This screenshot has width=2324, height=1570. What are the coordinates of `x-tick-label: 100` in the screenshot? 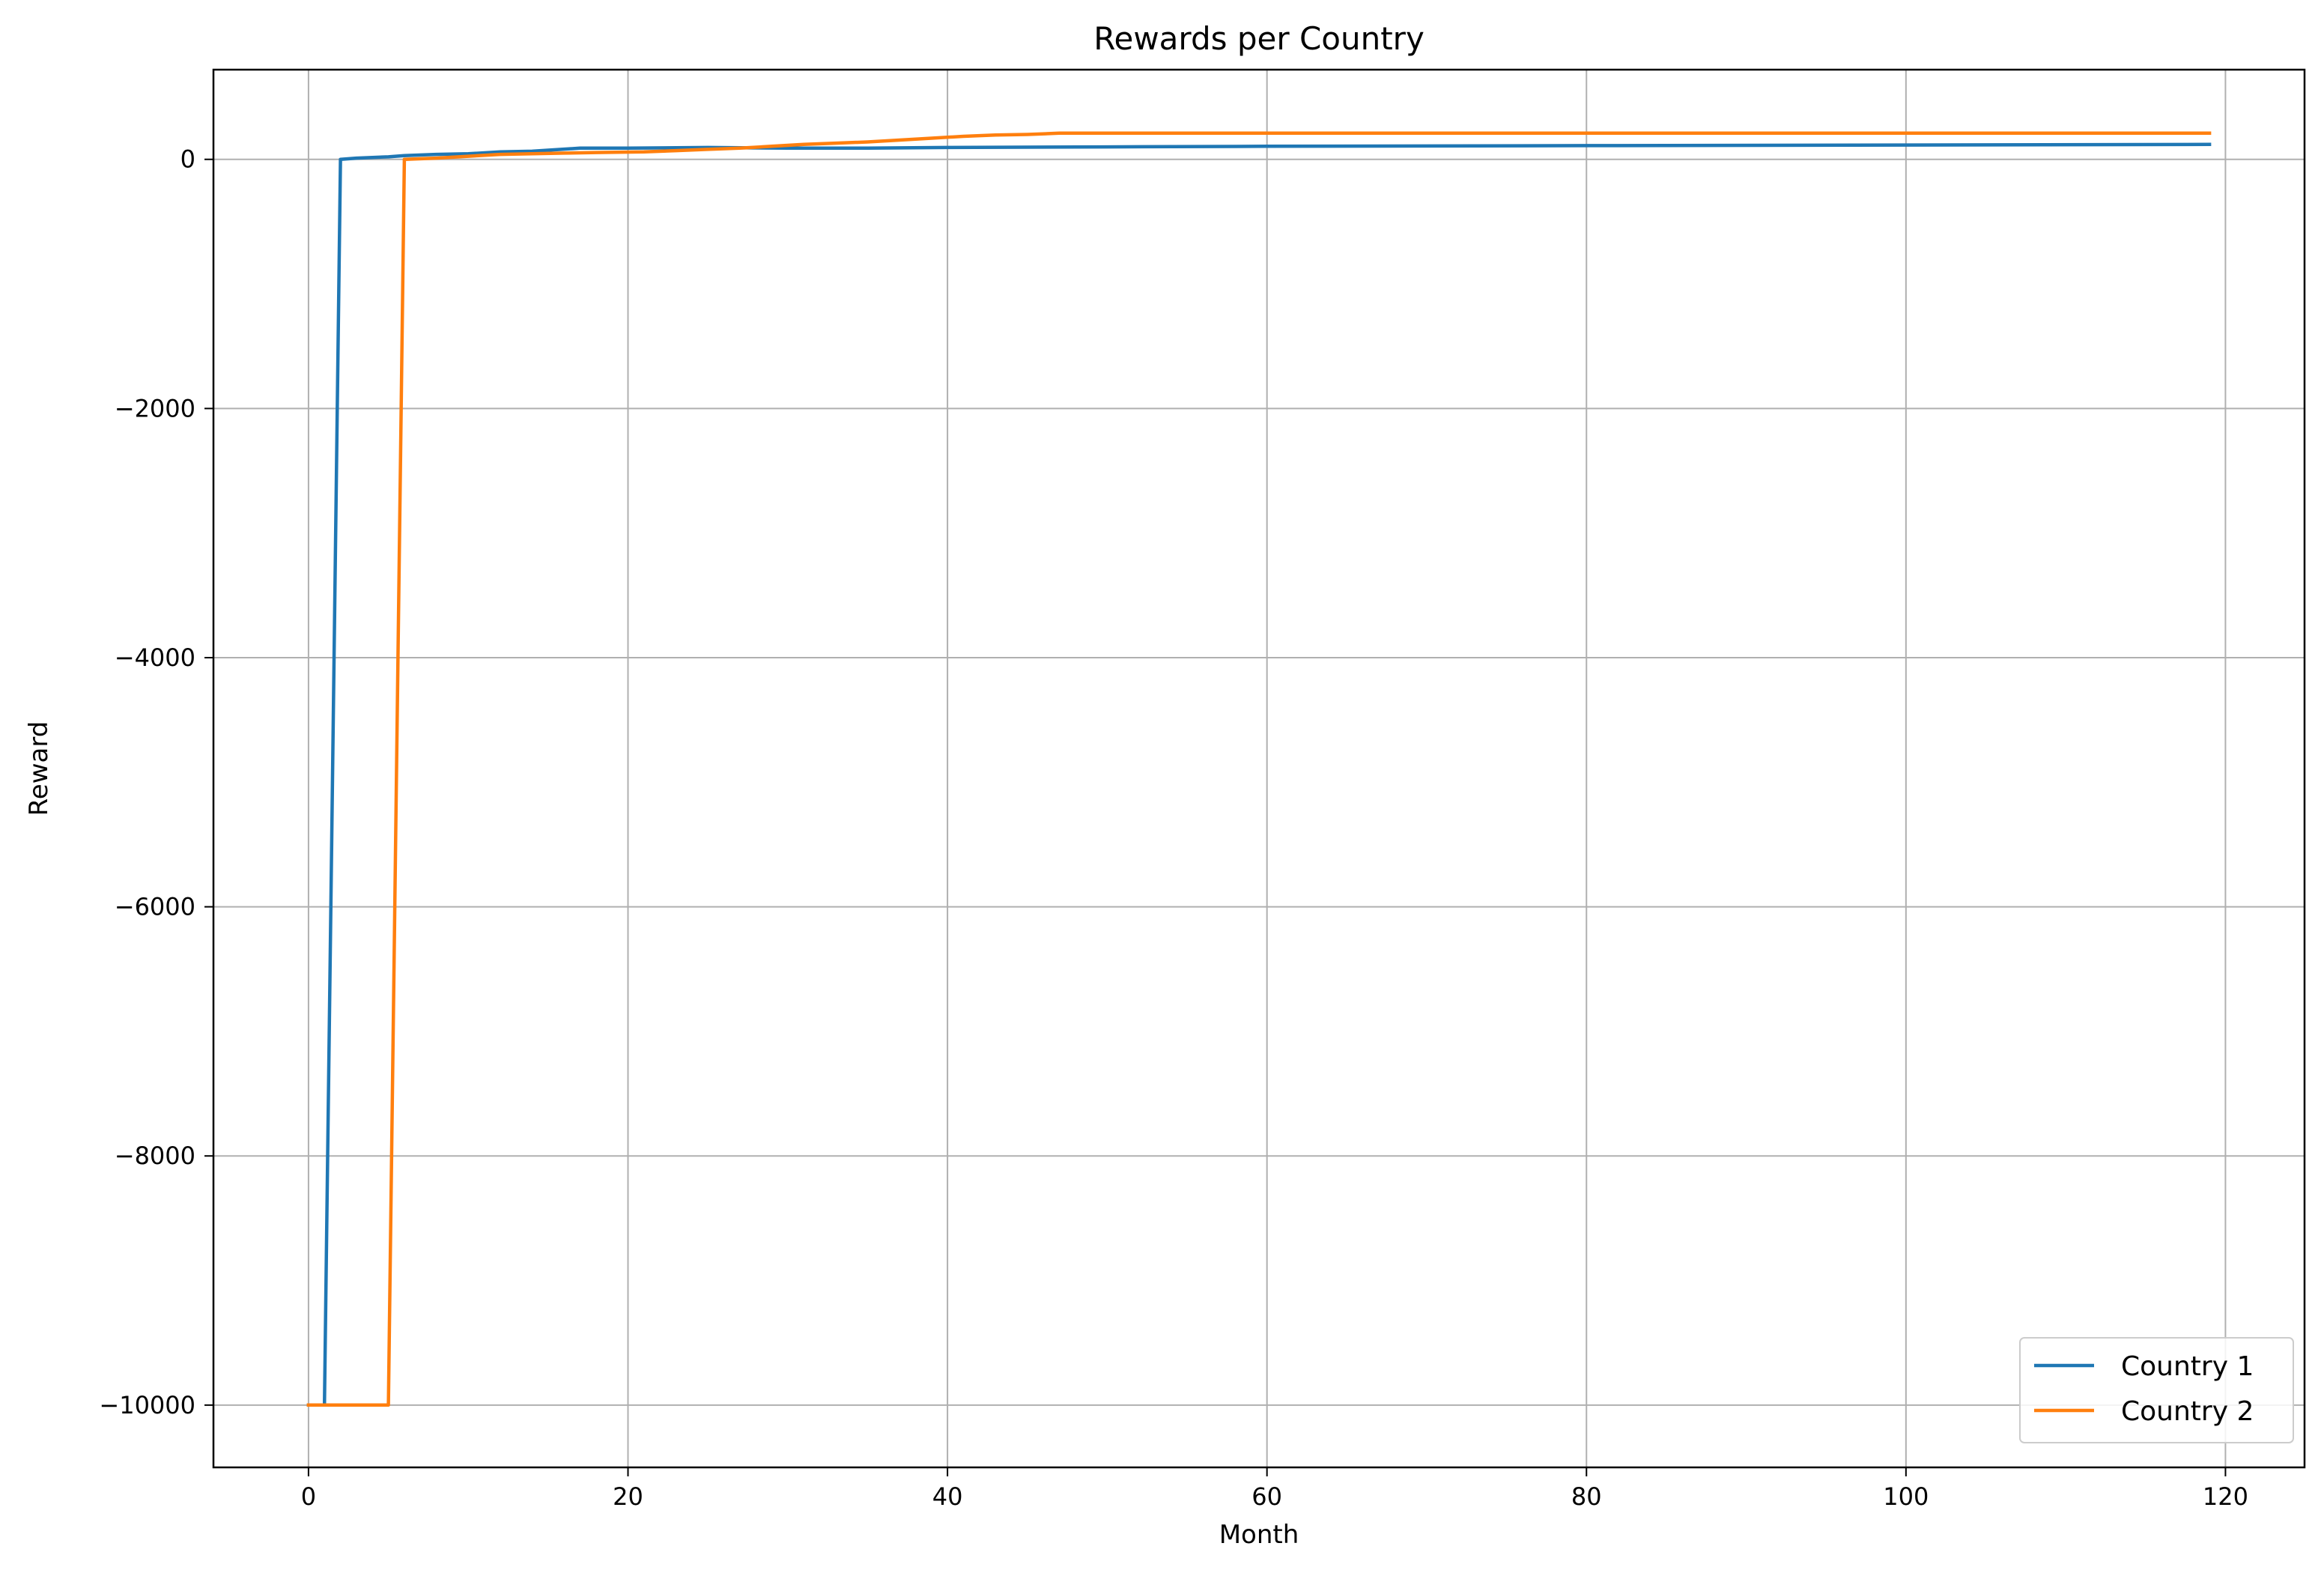 It's located at (1906, 1496).